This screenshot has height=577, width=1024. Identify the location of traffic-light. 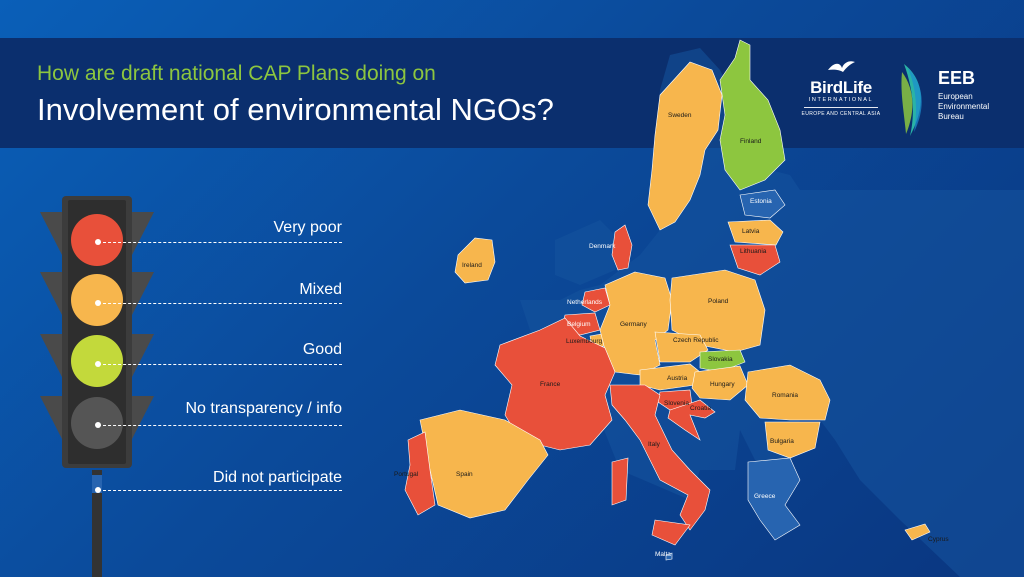
(97, 386).